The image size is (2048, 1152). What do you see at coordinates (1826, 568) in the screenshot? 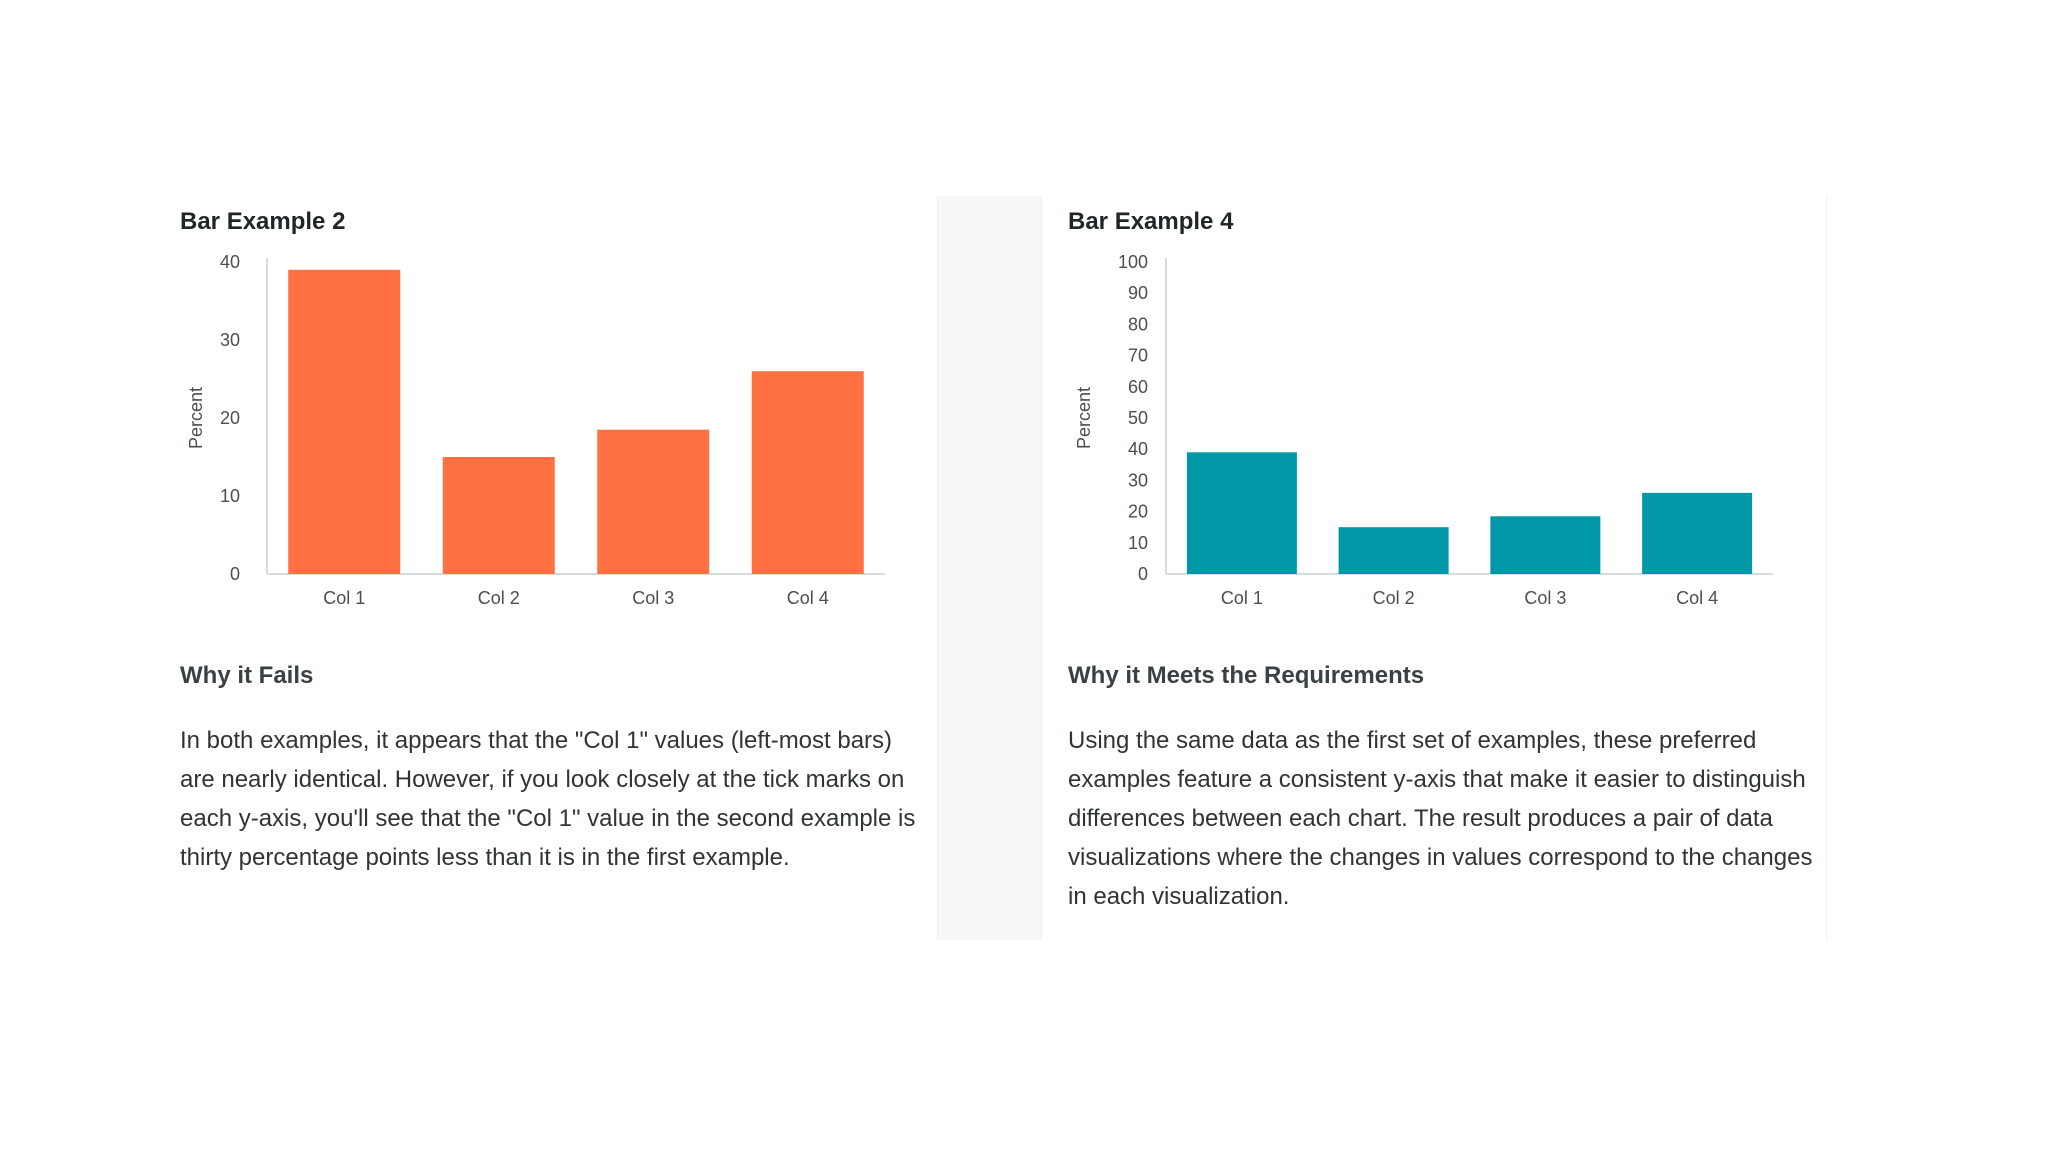
I see `right-border` at bounding box center [1826, 568].